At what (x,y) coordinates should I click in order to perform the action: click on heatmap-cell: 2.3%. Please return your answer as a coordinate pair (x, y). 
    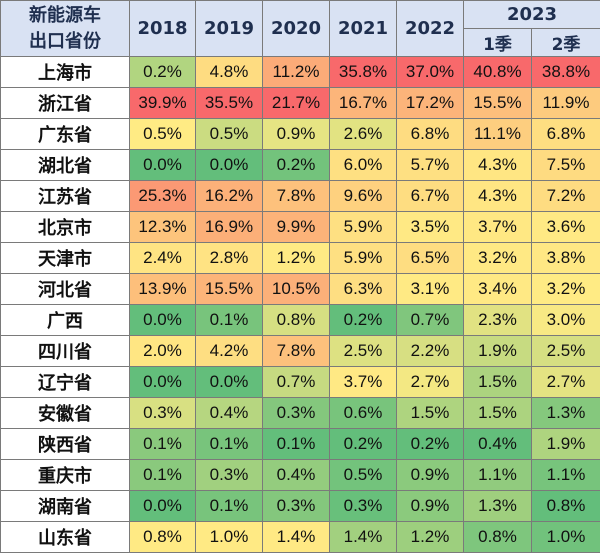
    Looking at the image, I should click on (497, 320).